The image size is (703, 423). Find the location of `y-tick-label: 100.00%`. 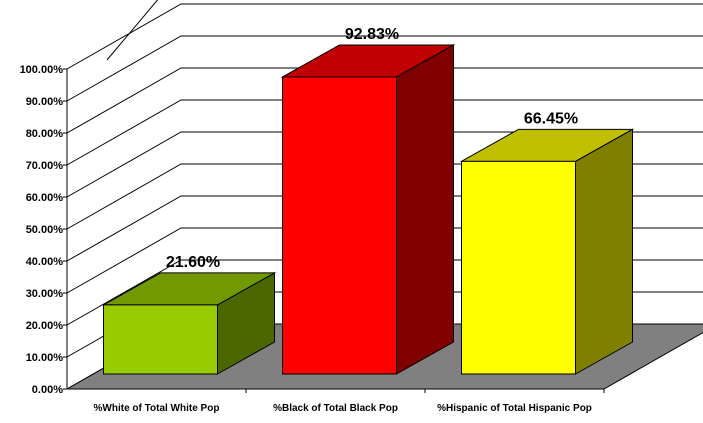

y-tick-label: 100.00% is located at coordinates (42, 70).